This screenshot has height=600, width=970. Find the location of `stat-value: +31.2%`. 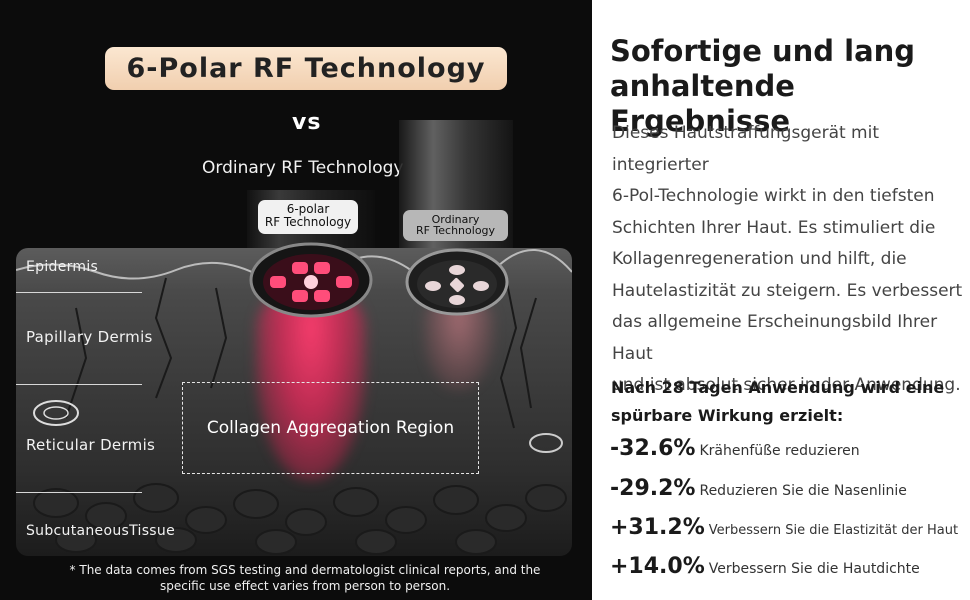

stat-value: +31.2% is located at coordinates (657, 527).